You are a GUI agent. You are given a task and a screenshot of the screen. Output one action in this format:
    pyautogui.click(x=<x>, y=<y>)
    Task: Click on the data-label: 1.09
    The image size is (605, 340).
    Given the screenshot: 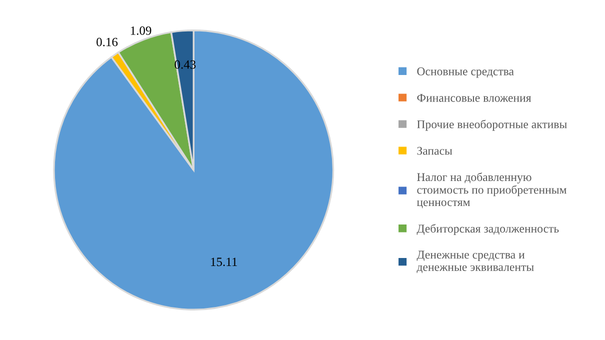 What is the action you would take?
    pyautogui.click(x=141, y=30)
    